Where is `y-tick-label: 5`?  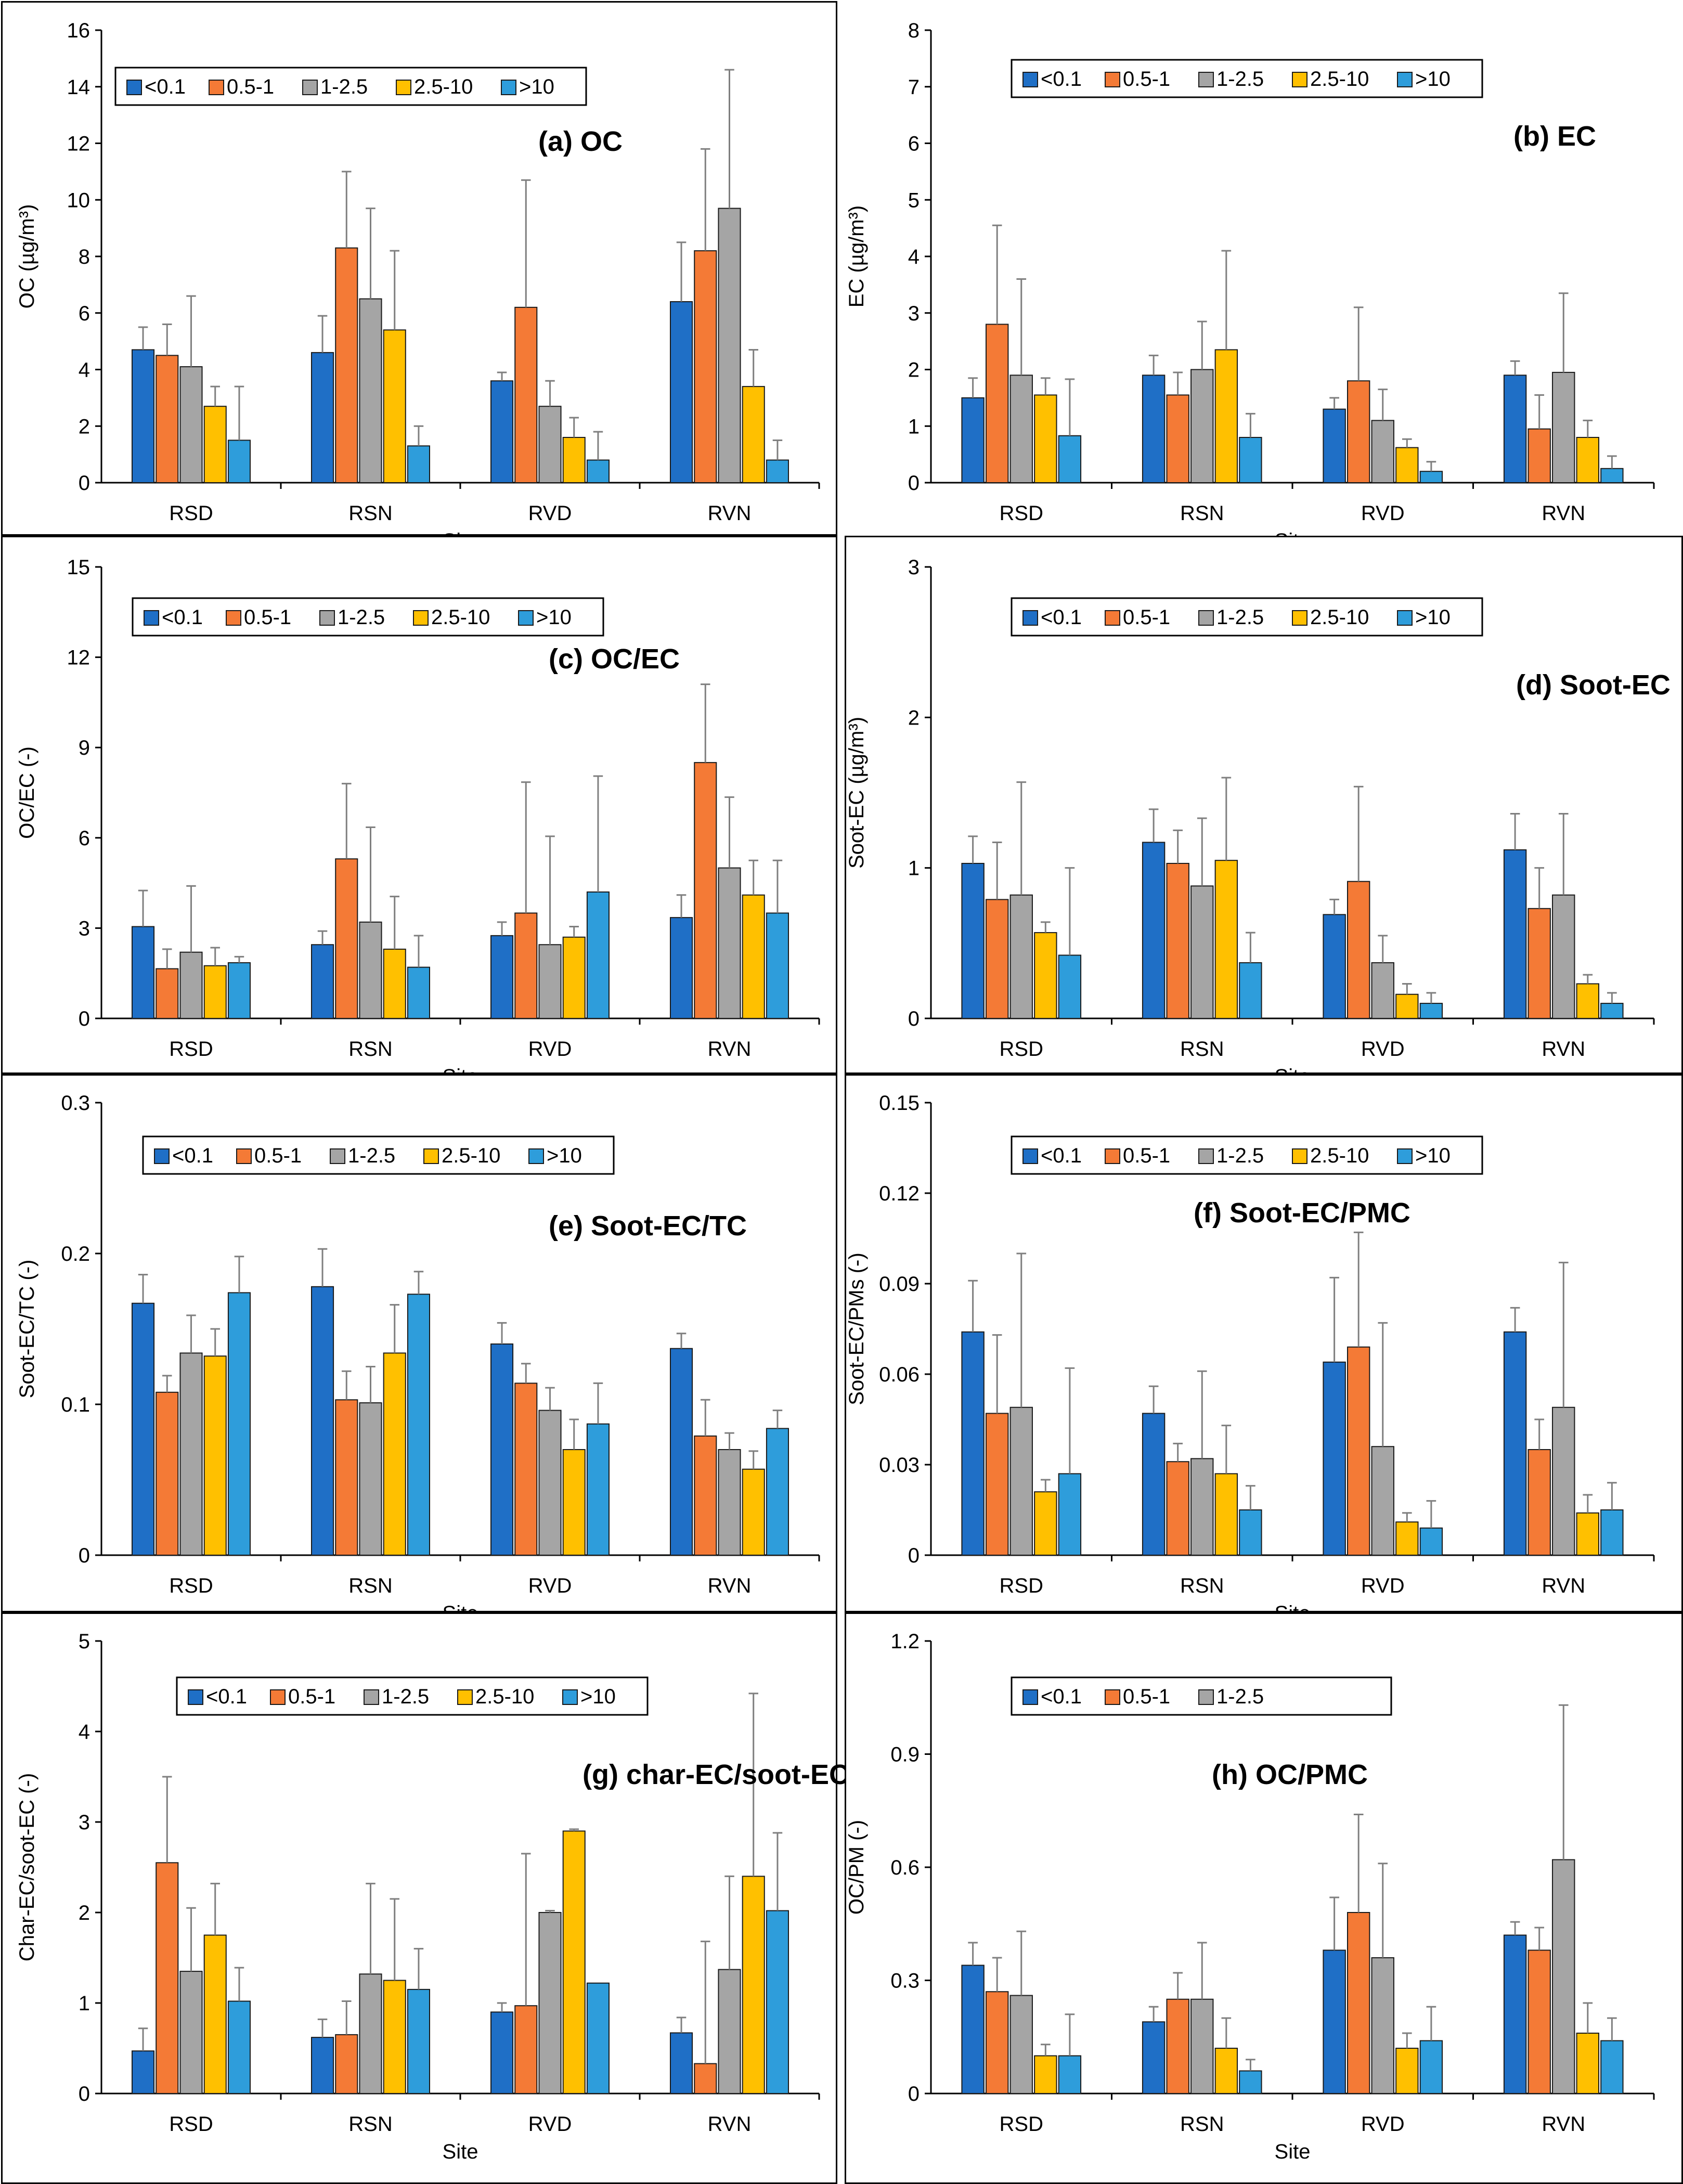 y-tick-label: 5 is located at coordinates (84, 1642).